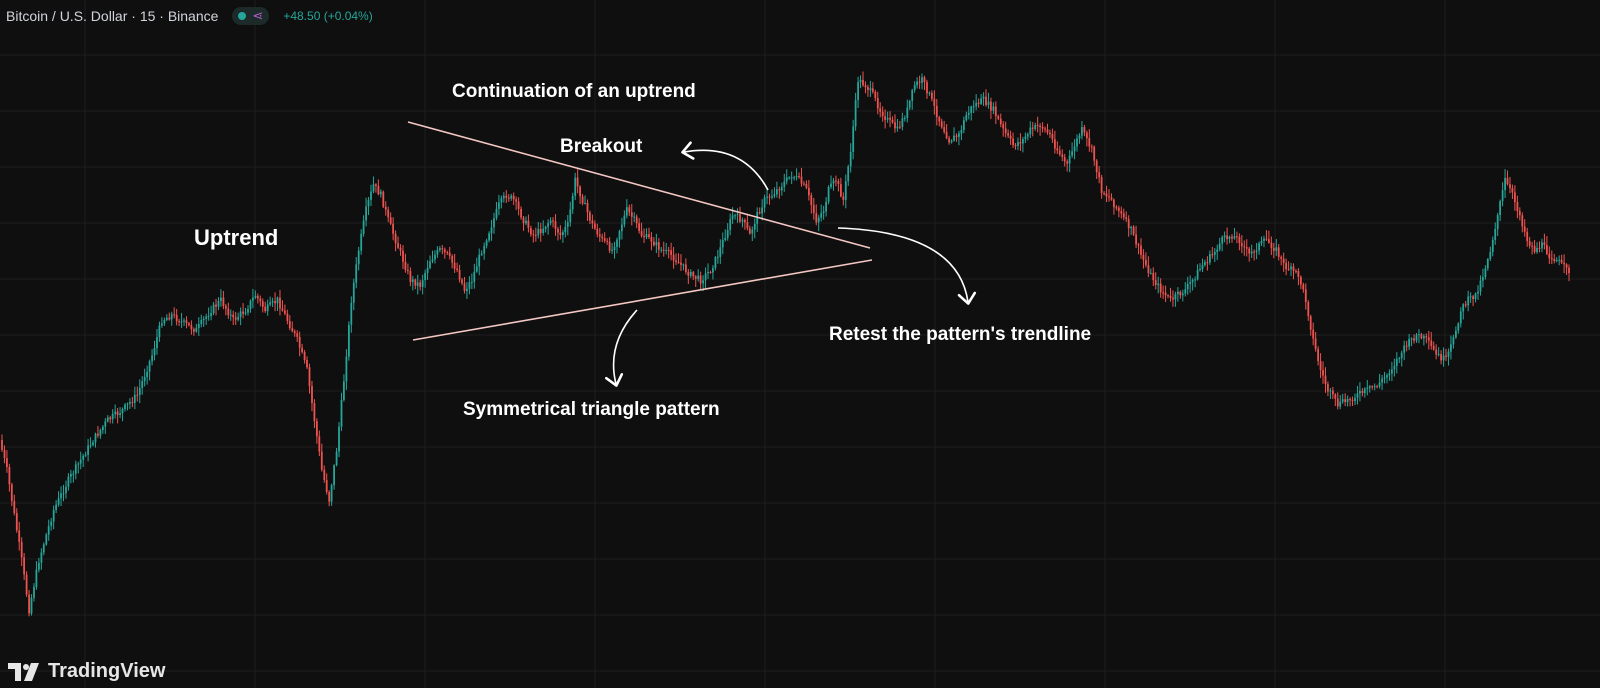 The height and width of the screenshot is (688, 1600). Describe the element at coordinates (112, 16) in the screenshot. I see `symbol-title: Bitcoin / U.S. Dollar · 15 · Binance` at that location.